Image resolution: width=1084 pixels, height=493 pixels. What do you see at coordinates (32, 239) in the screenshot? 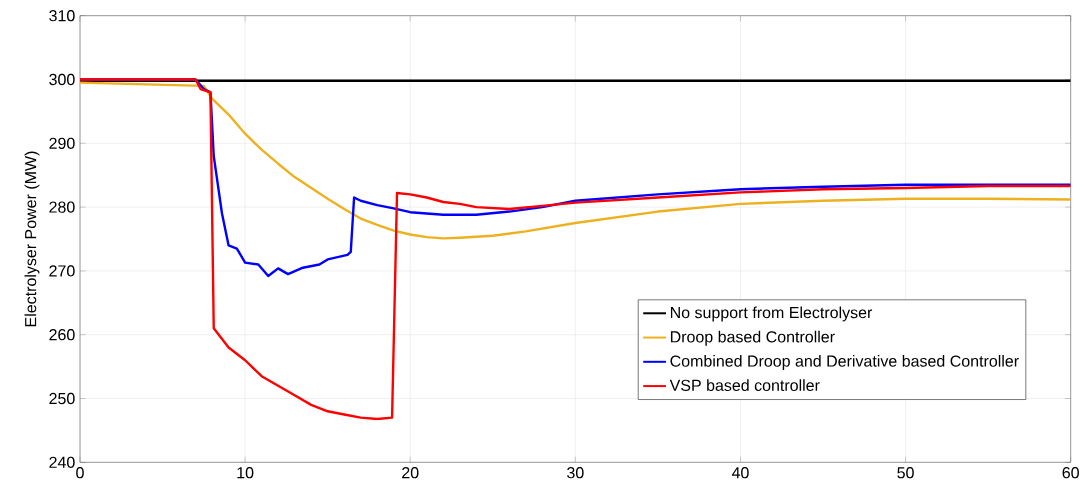
I see `y-axis-title: Electrolyser Power (MW)` at bounding box center [32, 239].